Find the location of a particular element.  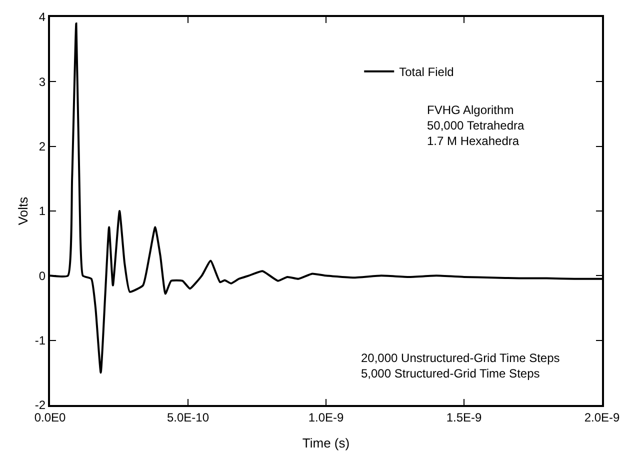

y-axis-title: Volts is located at coordinates (22, 211).